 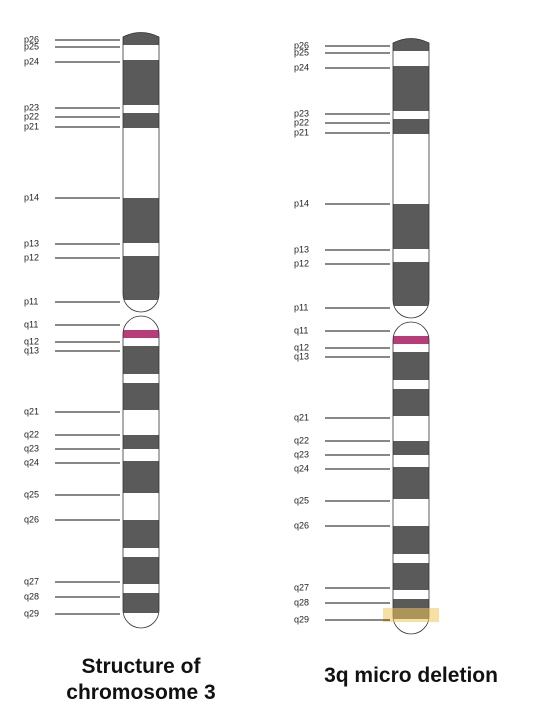 I want to click on band-label: q12, so click(x=301, y=347).